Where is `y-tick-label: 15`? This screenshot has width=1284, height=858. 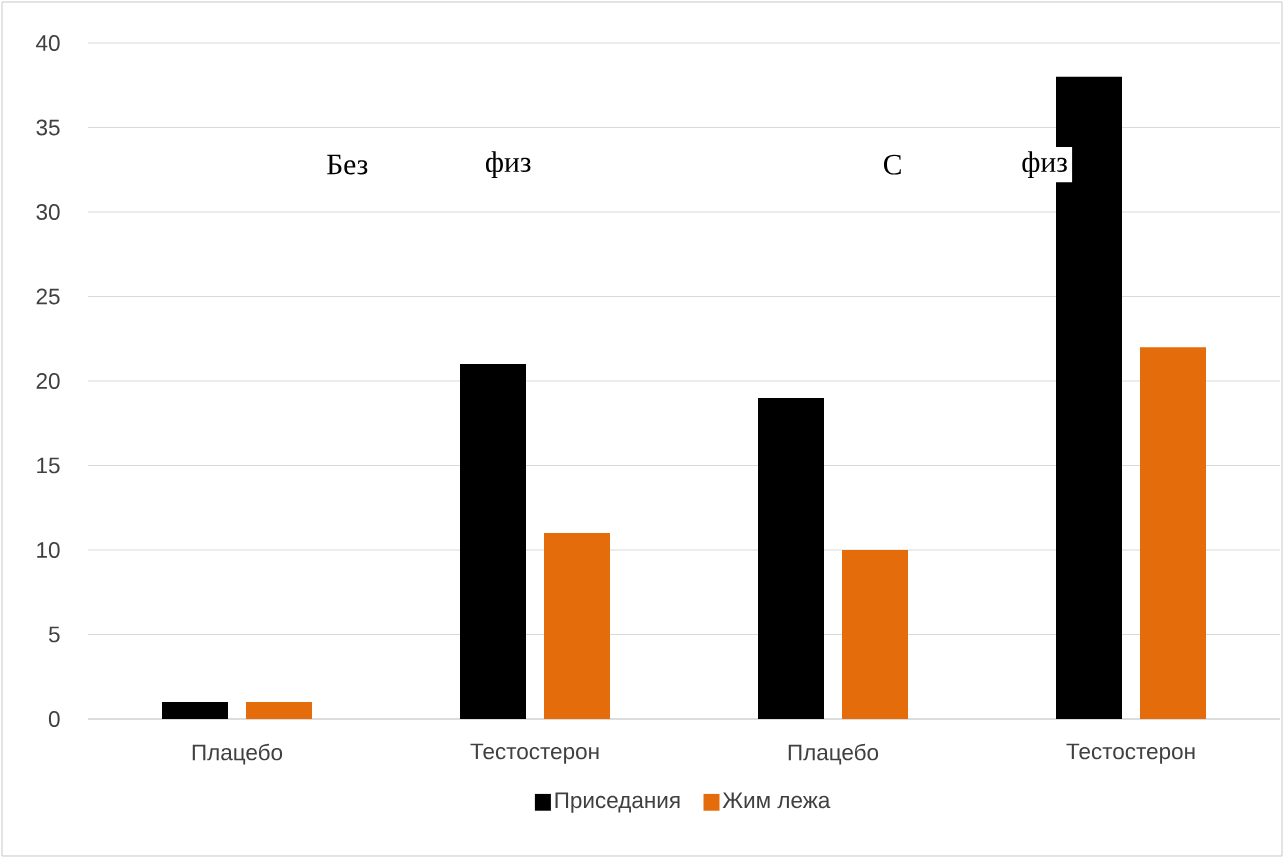
y-tick-label: 15 is located at coordinates (48, 465).